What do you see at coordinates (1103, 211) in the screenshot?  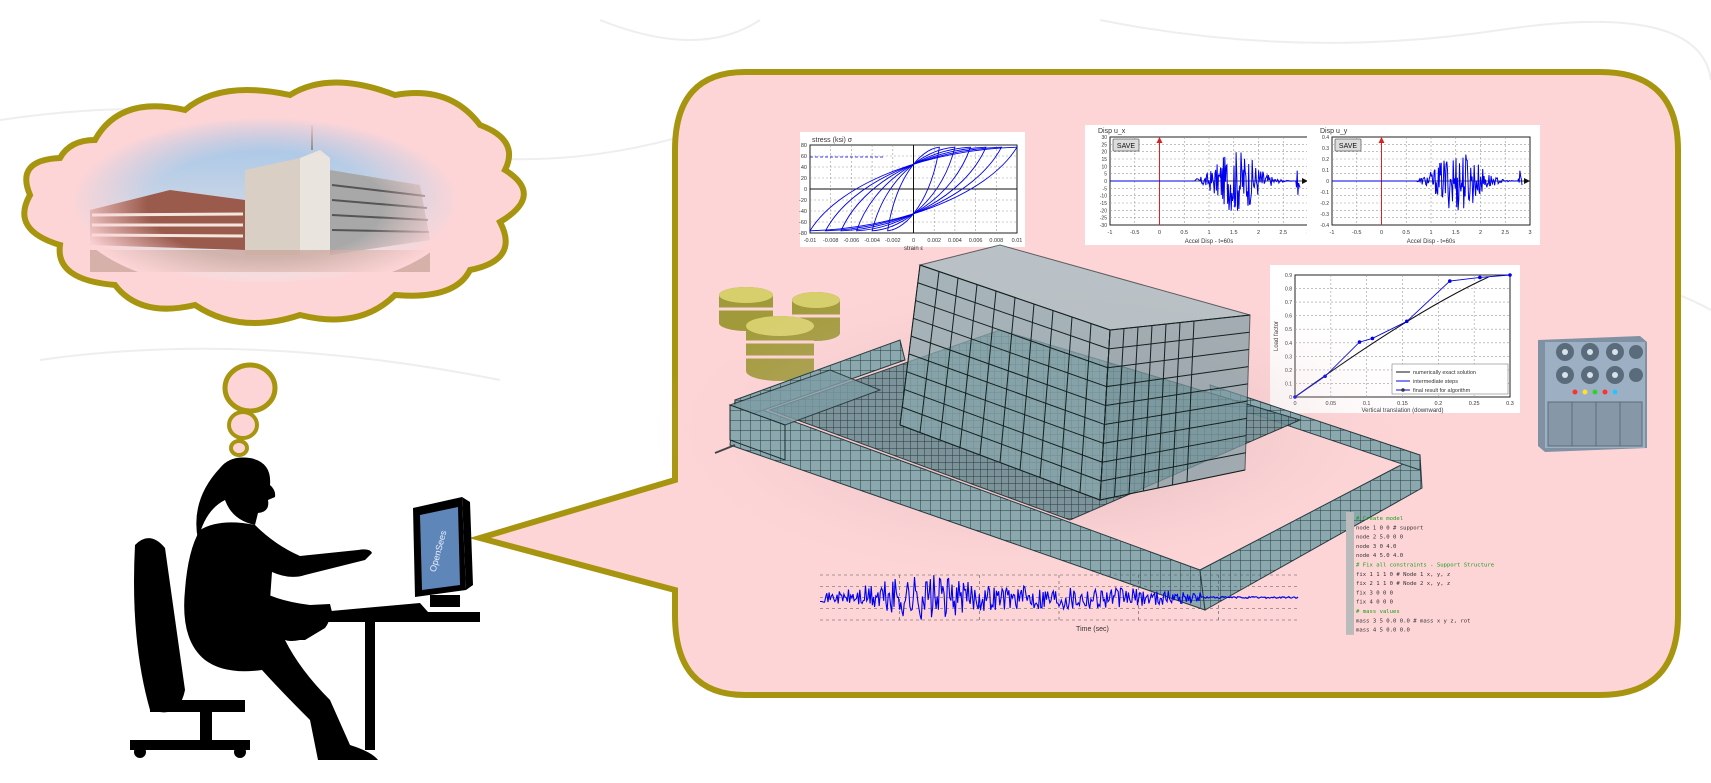 I see `y-tick-label: -20` at bounding box center [1103, 211].